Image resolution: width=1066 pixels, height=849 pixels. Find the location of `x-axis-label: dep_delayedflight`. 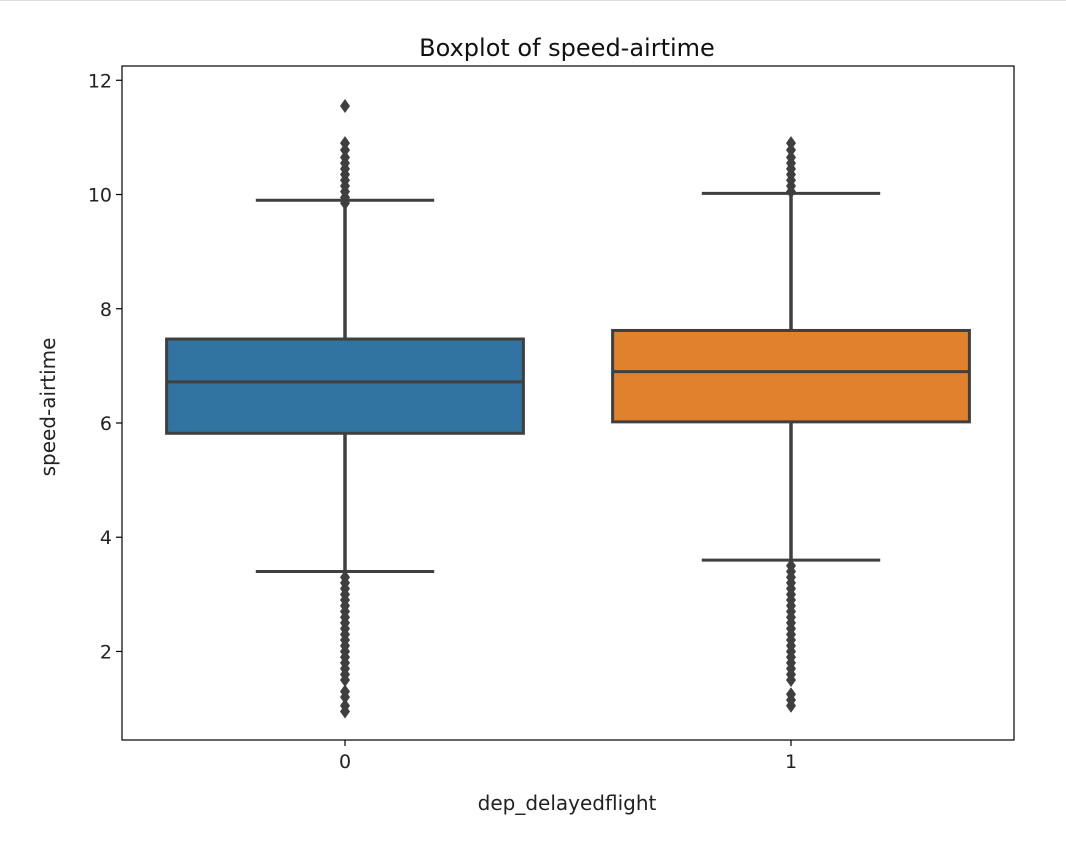

x-axis-label: dep_delayedflight is located at coordinates (567, 803).